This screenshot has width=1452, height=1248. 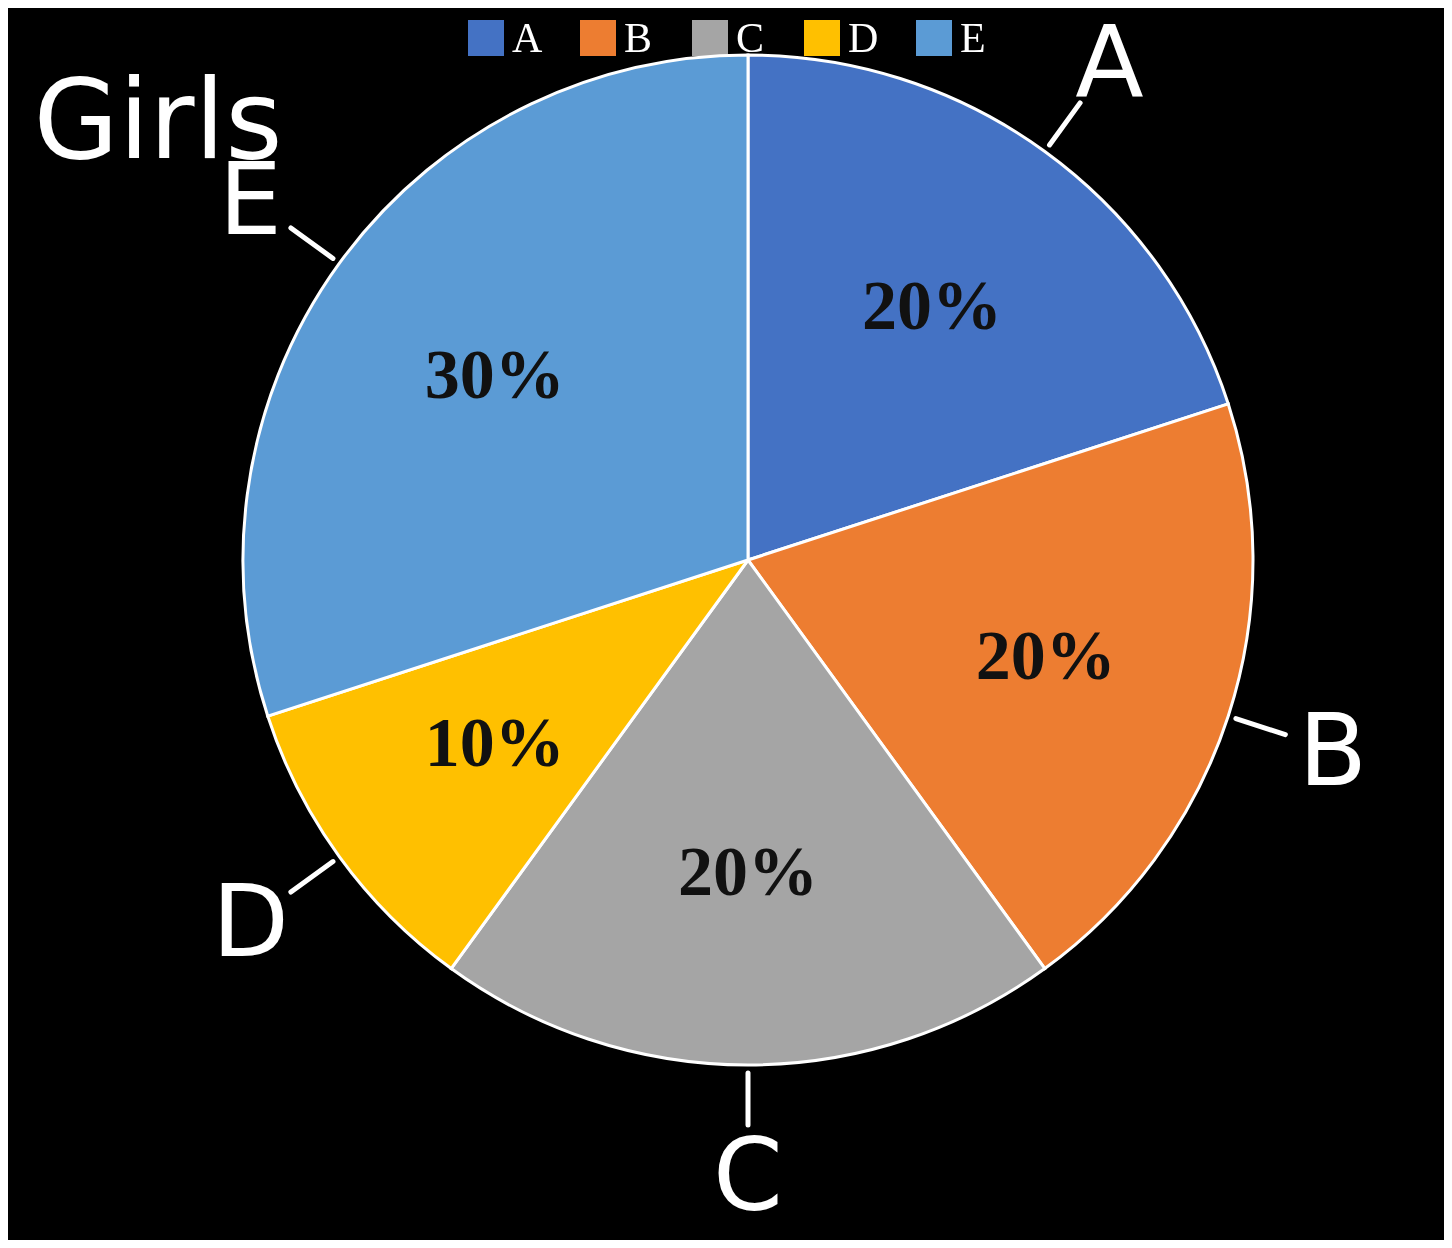 I want to click on legend-label: B, so click(x=638, y=38).